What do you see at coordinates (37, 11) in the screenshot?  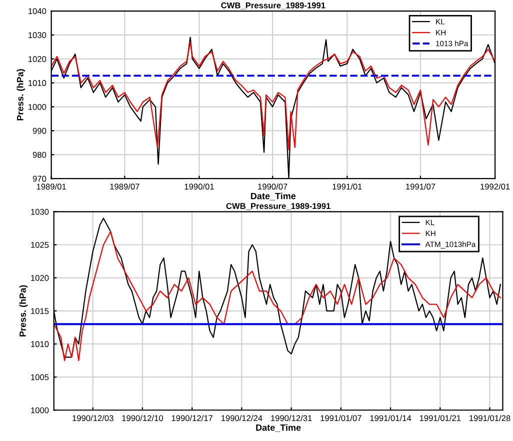 I see `y-tick-label: 1040` at bounding box center [37, 11].